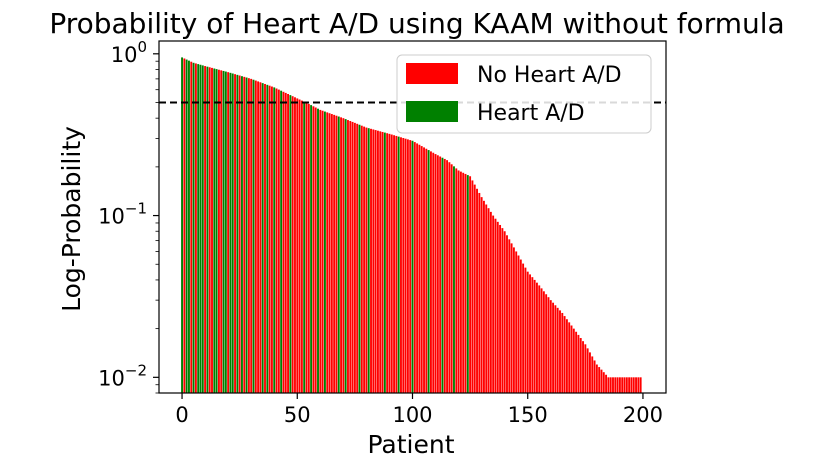 The width and height of the screenshot is (821, 470). Describe the element at coordinates (71, 219) in the screenshot. I see `y-axis-label: Log-Probability` at that location.